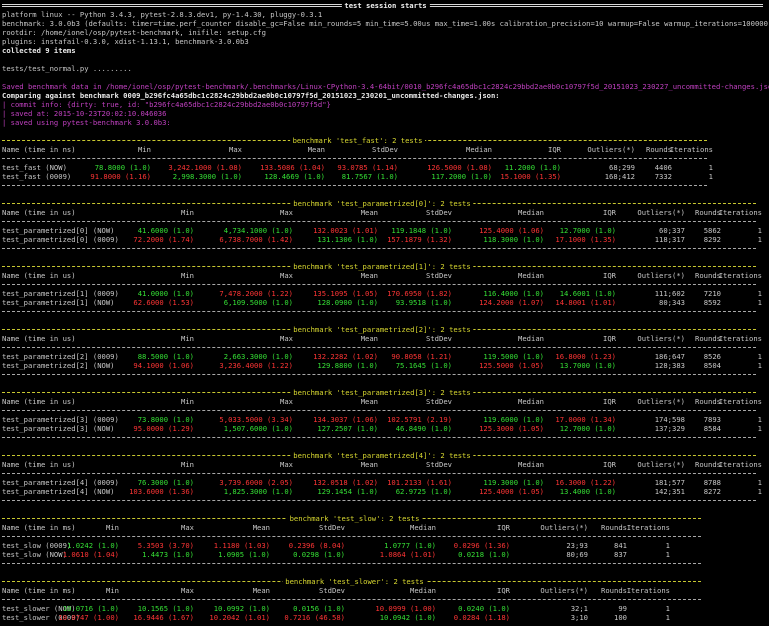  What do you see at coordinates (622, 608) in the screenshot?
I see `value-cell: 99` at bounding box center [622, 608].